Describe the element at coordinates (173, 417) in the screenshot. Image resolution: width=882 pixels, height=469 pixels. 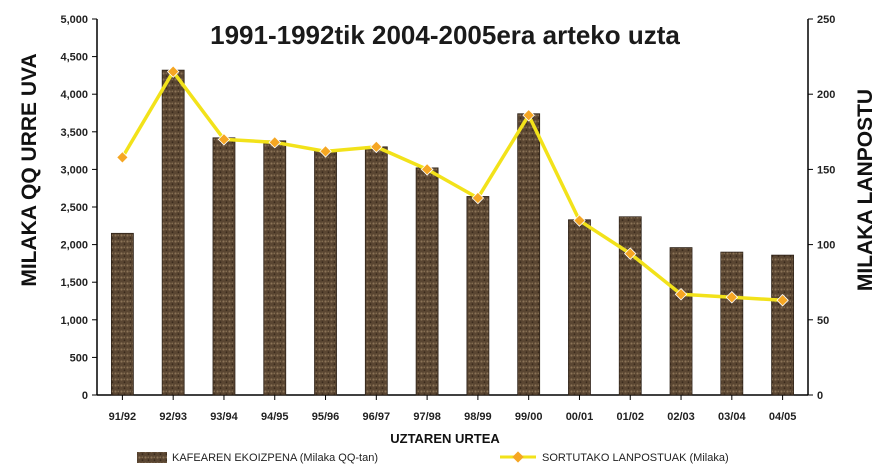
I see `x-tick-label: 92/93` at that location.